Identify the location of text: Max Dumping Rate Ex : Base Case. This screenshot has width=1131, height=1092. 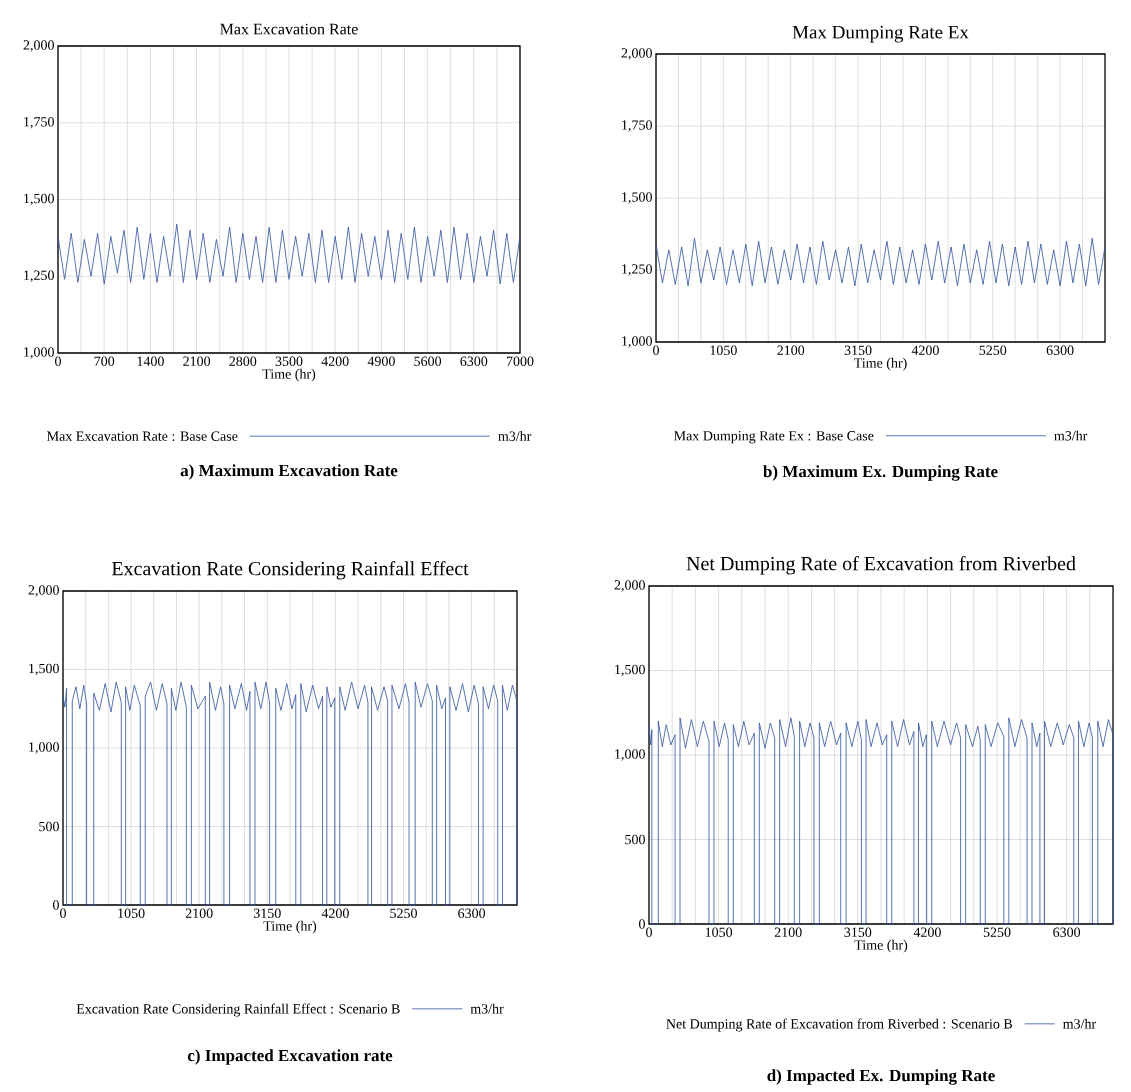
(774, 437).